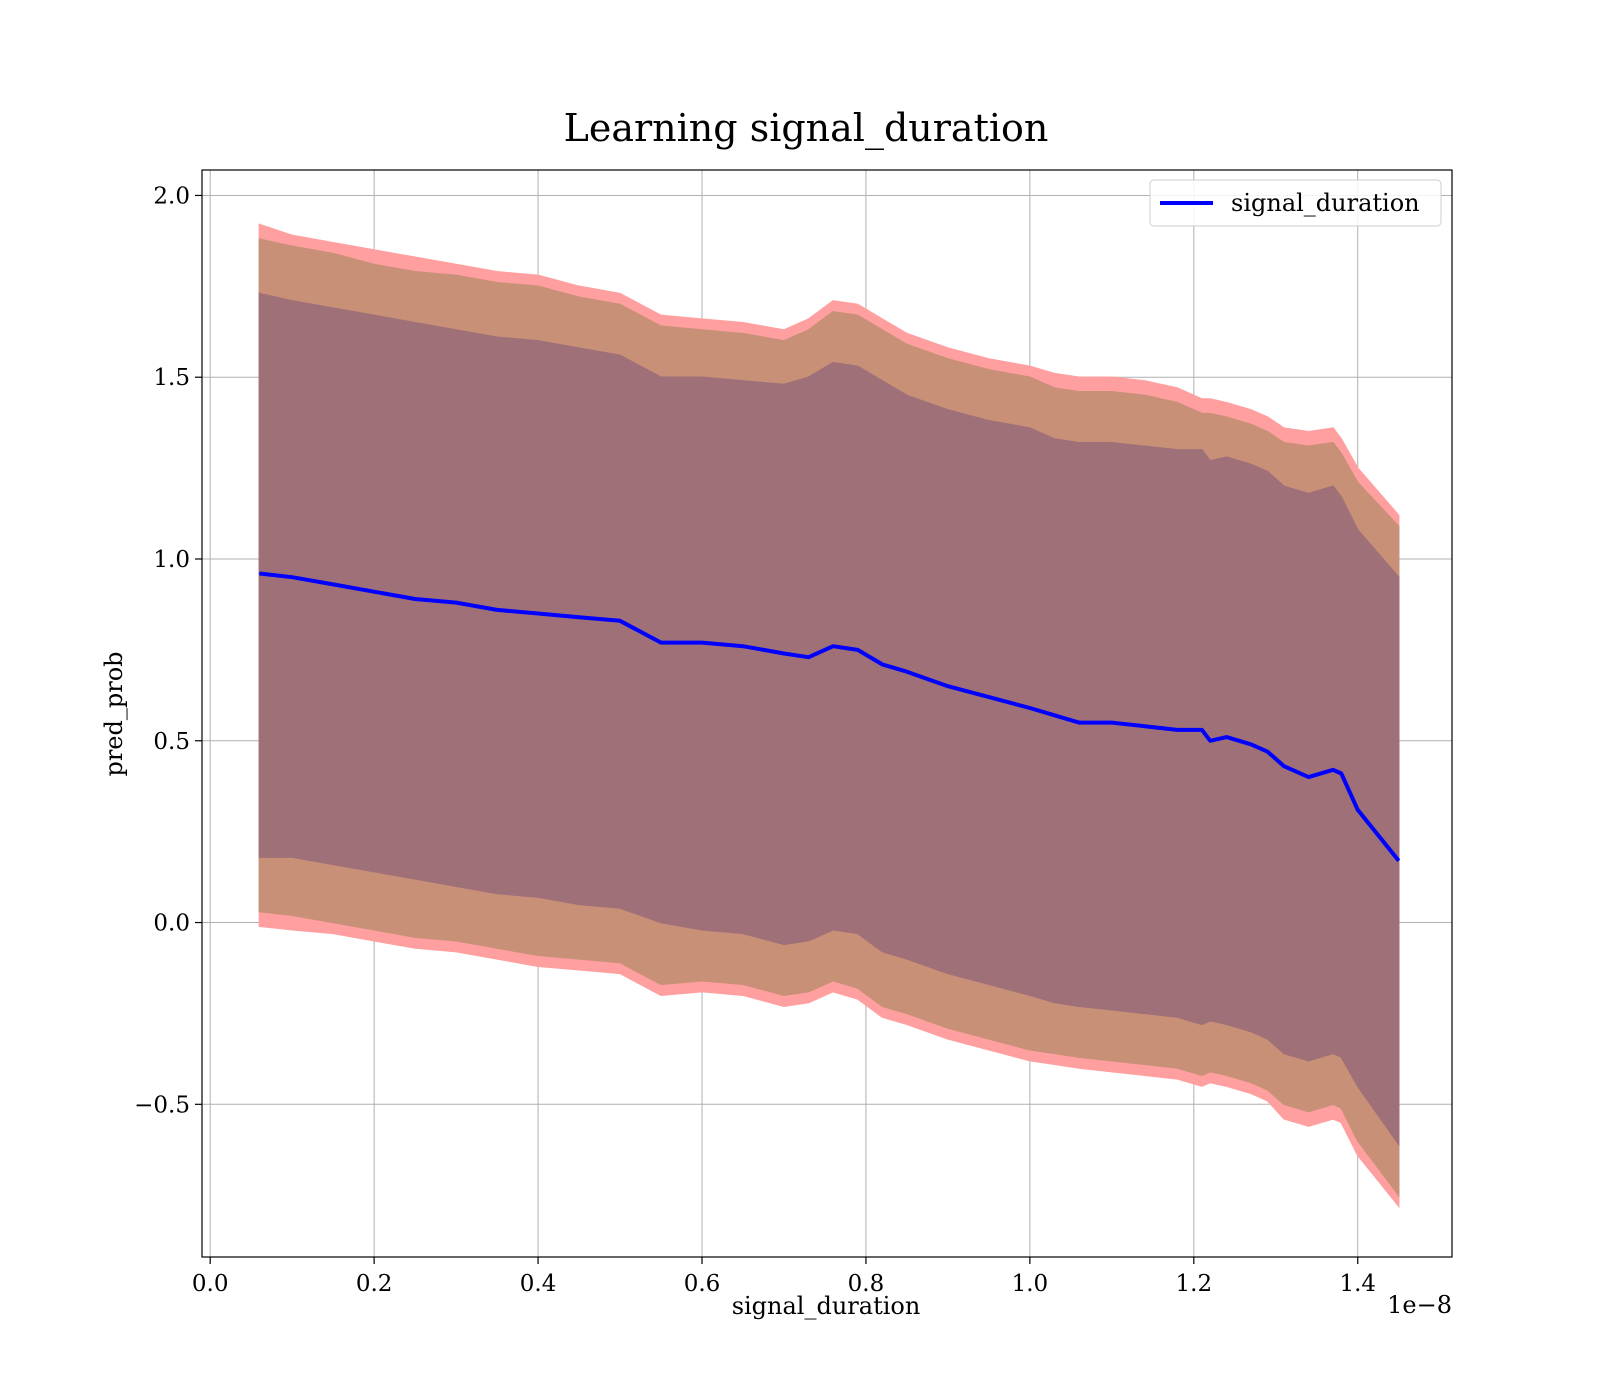 Image resolution: width=1600 pixels, height=1400 pixels. I want to click on y-axis-ticks: −0.5 0.0 0.5 1.0 1.5 2.0, so click(168, 650).